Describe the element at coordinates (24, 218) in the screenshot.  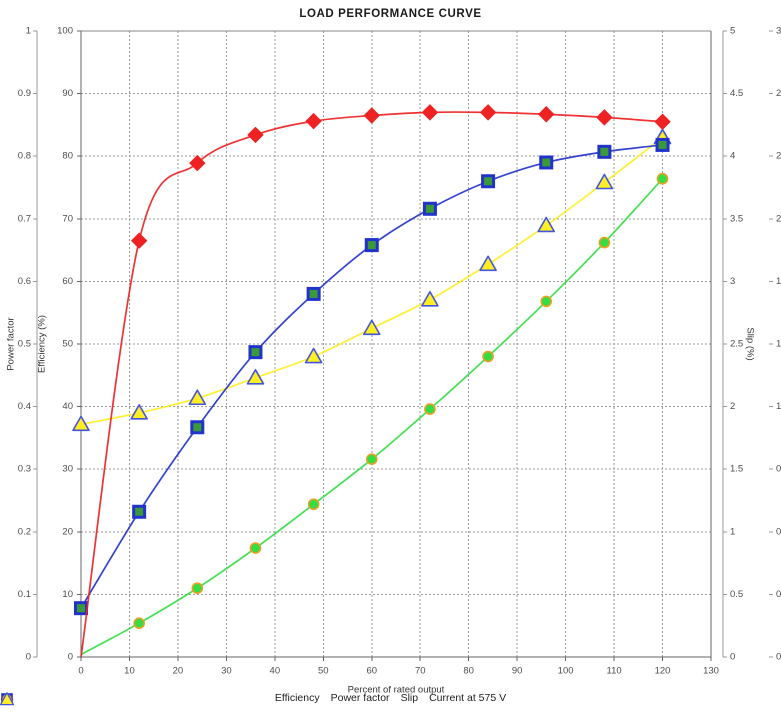
I see `svg-text: 0.7` at that location.